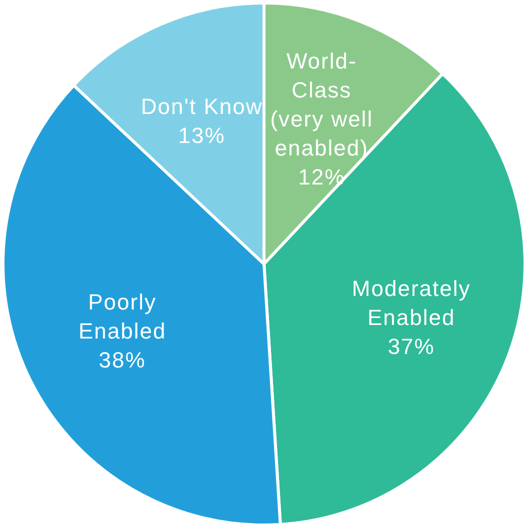 The width and height of the screenshot is (524, 529). What do you see at coordinates (322, 104) in the screenshot?
I see `slice-label: World-Class (very well enabled)` at bounding box center [322, 104].